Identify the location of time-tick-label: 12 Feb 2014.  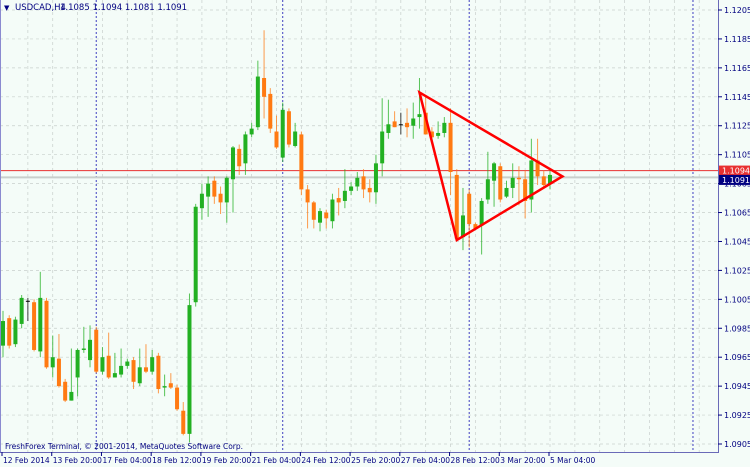
(26, 460).